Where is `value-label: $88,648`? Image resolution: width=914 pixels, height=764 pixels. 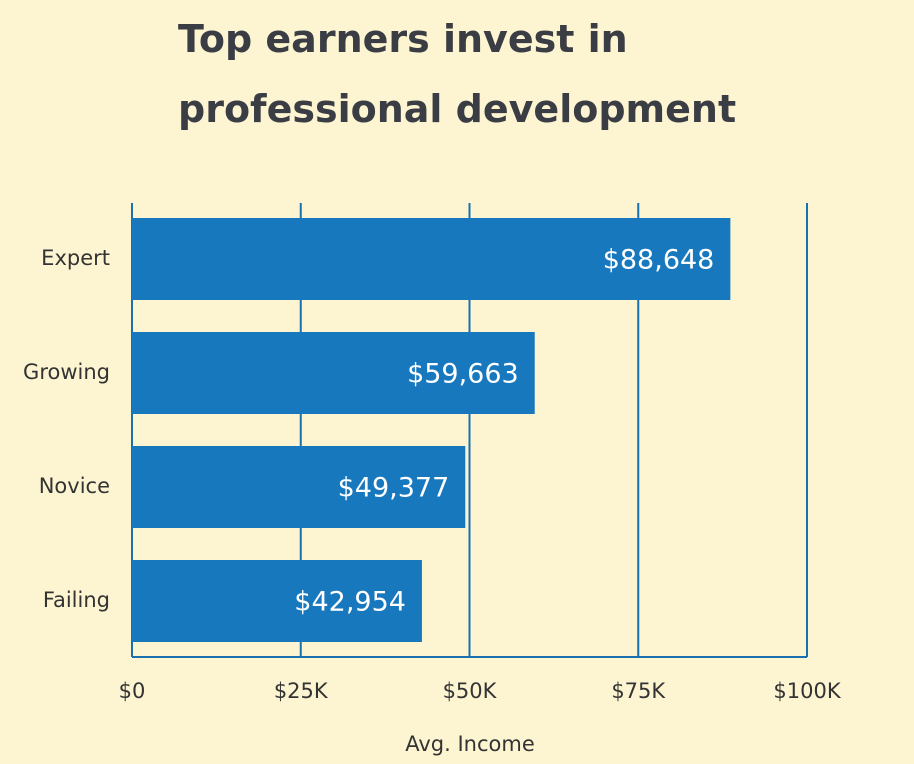
value-label: $88,648 is located at coordinates (659, 260).